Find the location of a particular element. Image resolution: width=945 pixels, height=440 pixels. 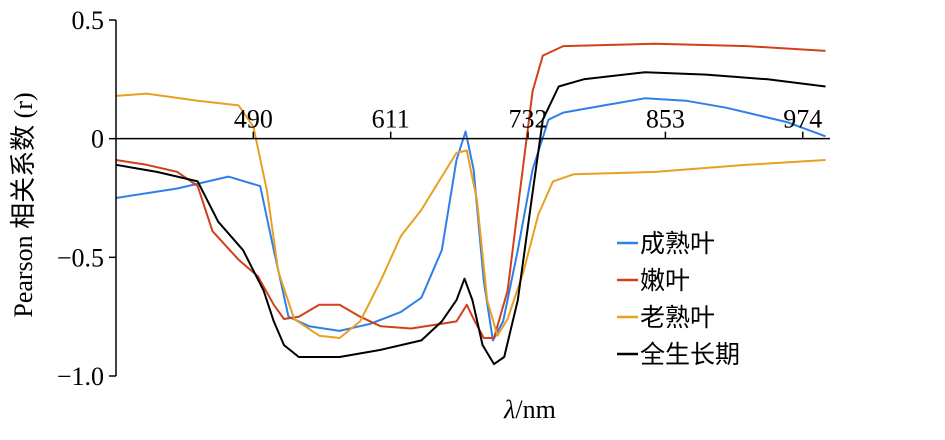

y-tick-label: 0.5 is located at coordinates (88, 20).